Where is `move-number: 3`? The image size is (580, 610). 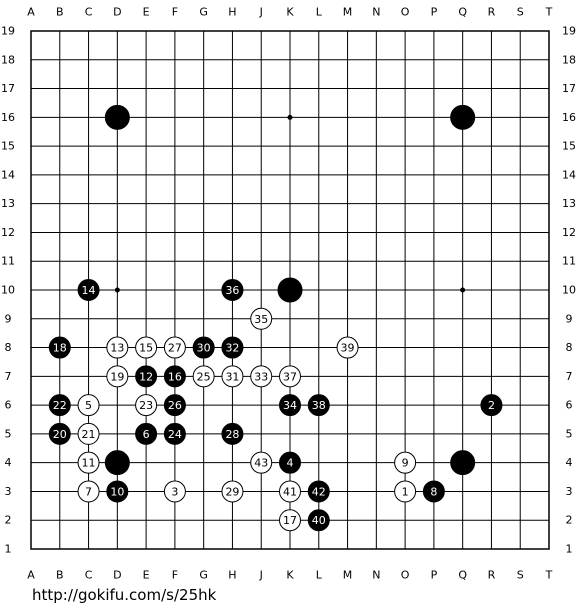 move-number: 3 is located at coordinates (174, 491).